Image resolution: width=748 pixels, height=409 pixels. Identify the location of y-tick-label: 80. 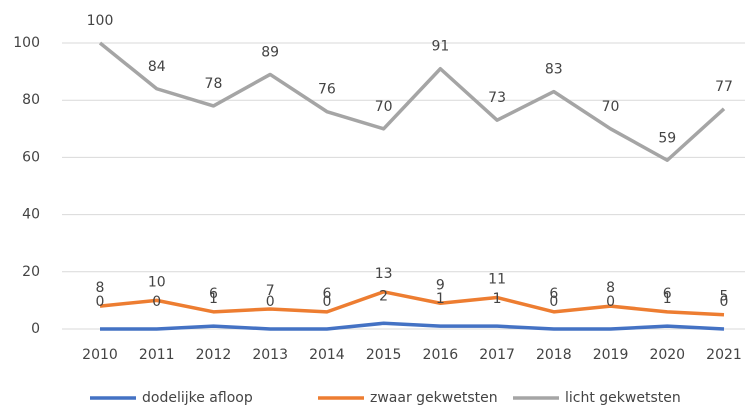
(31, 100).